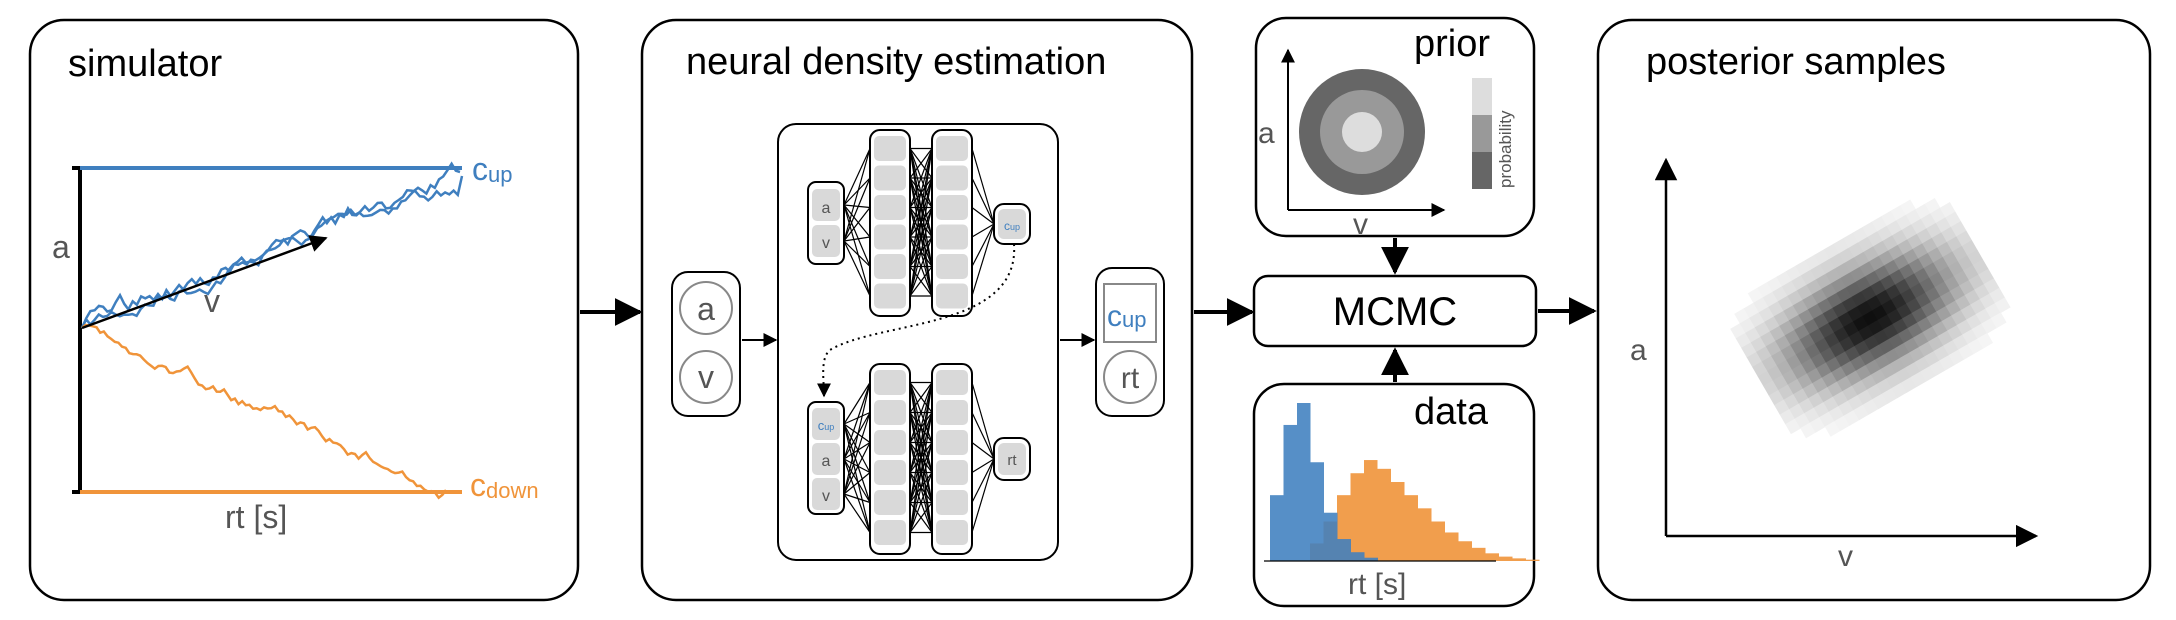  What do you see at coordinates (1482, 133) in the screenshot?
I see `colorbar-mid` at bounding box center [1482, 133].